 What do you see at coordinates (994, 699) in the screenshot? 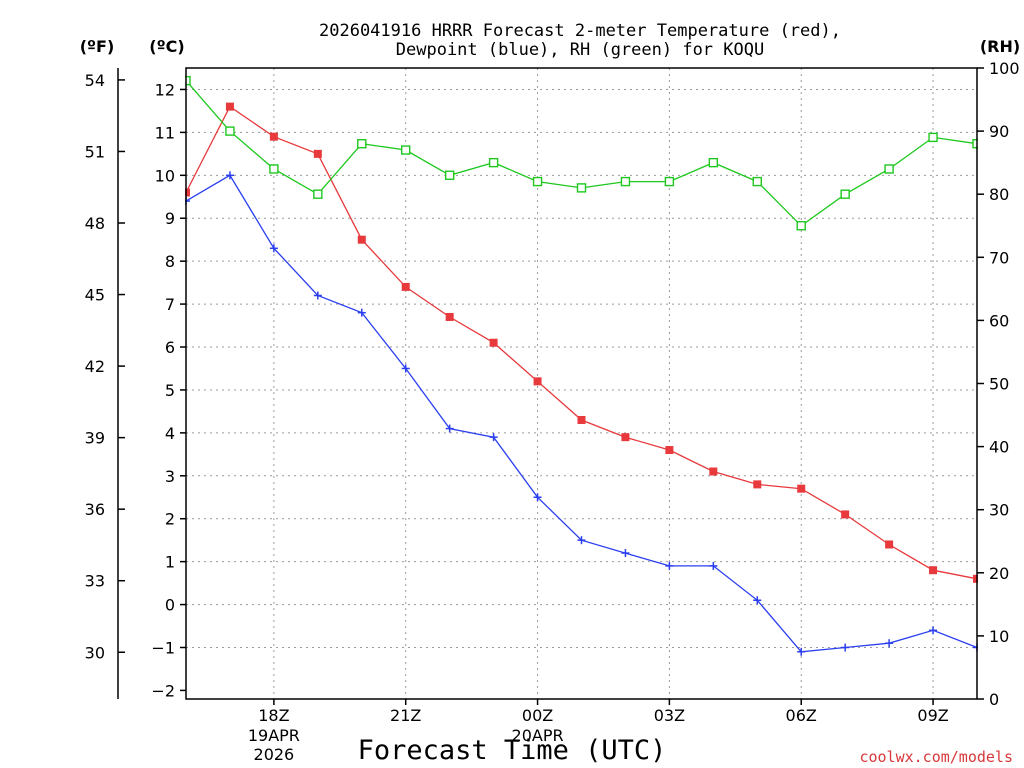
I see `rh-tick-label: 0` at bounding box center [994, 699].